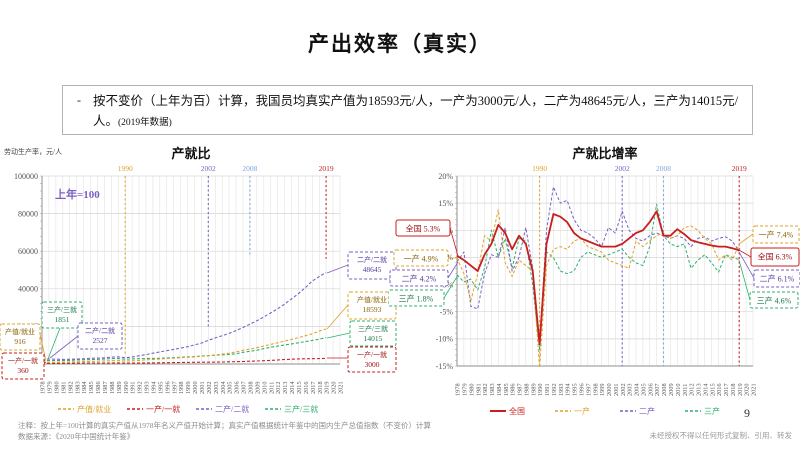  What do you see at coordinates (458, 389) in the screenshot?
I see `x-tick-label: 1978` at bounding box center [458, 389].